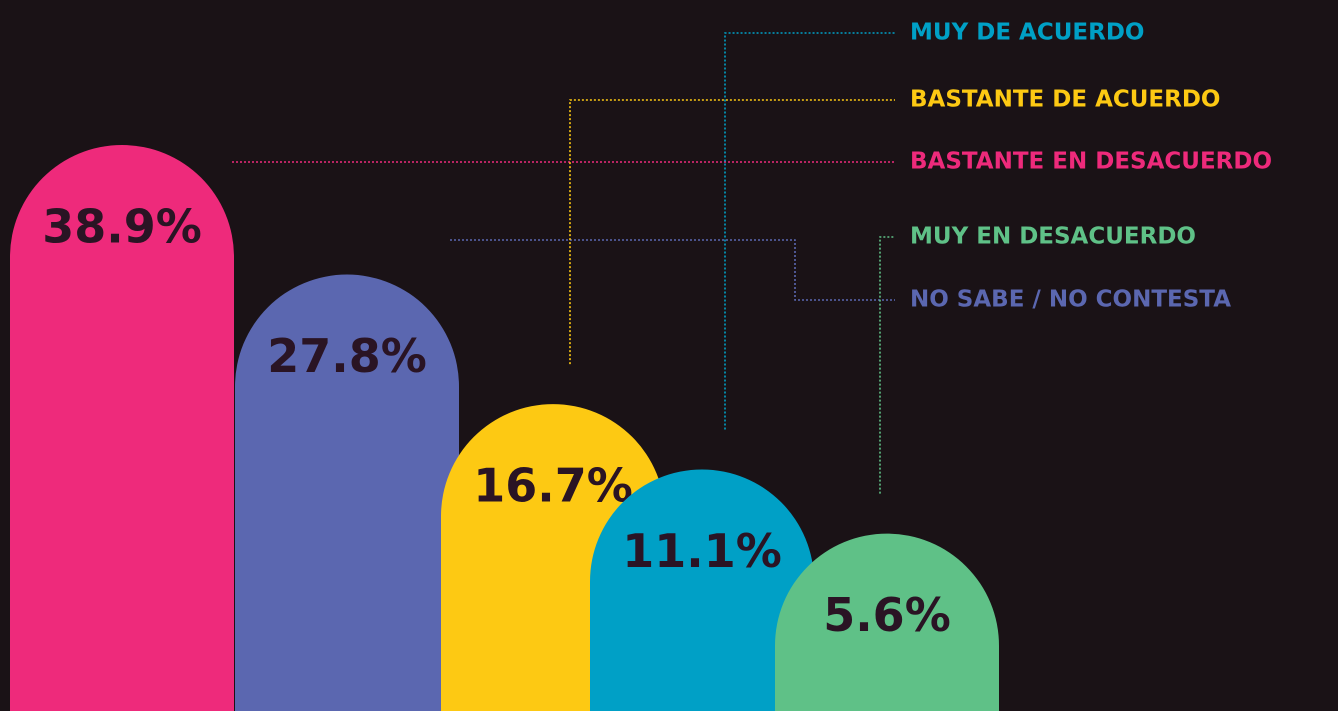  Describe the element at coordinates (1053, 237) in the screenshot. I see `legend-label: MUY EN DESACUERDO` at that location.